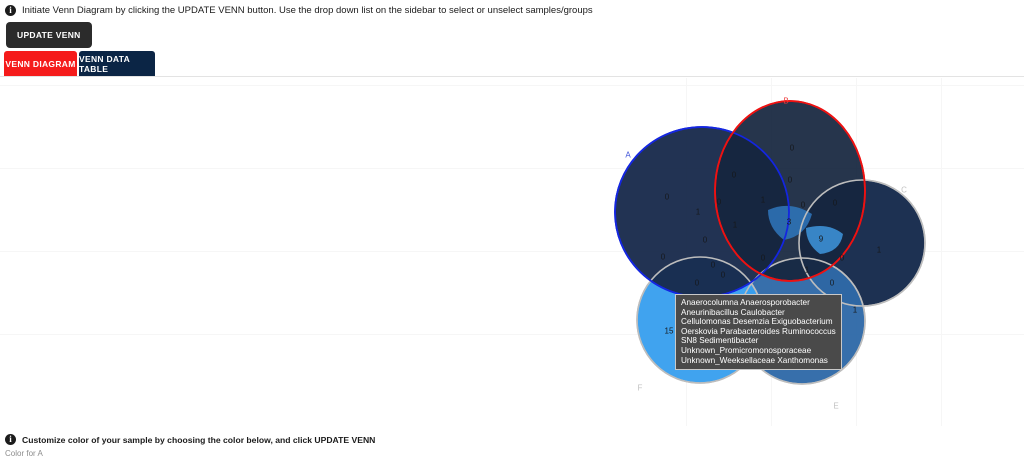  I want to click on tooltip-line: SN8 Sedimentibacter, so click(720, 341).